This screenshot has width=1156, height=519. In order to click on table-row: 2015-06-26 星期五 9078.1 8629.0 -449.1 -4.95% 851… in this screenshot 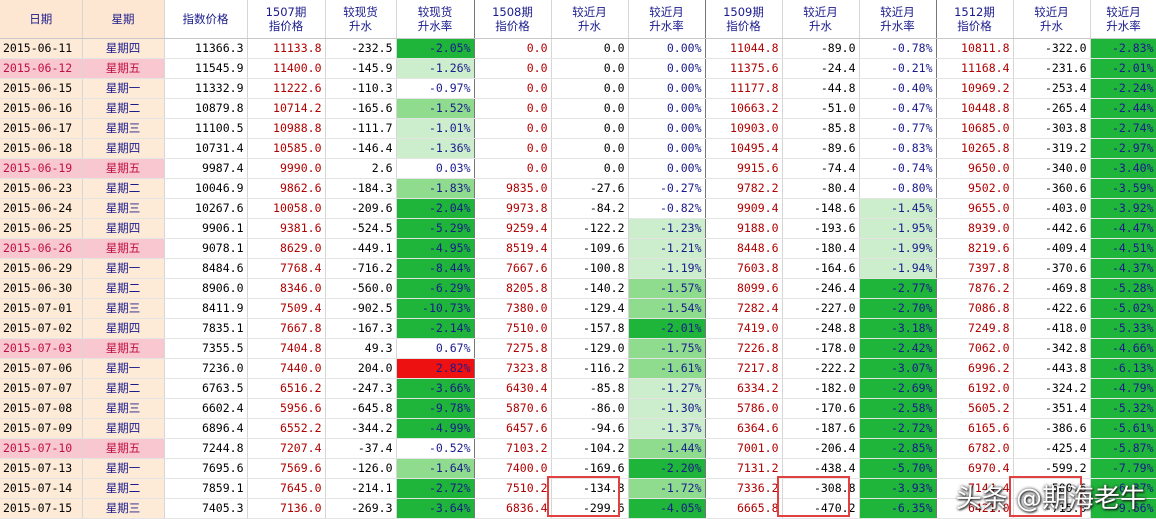, I will do `click(578, 248)`.